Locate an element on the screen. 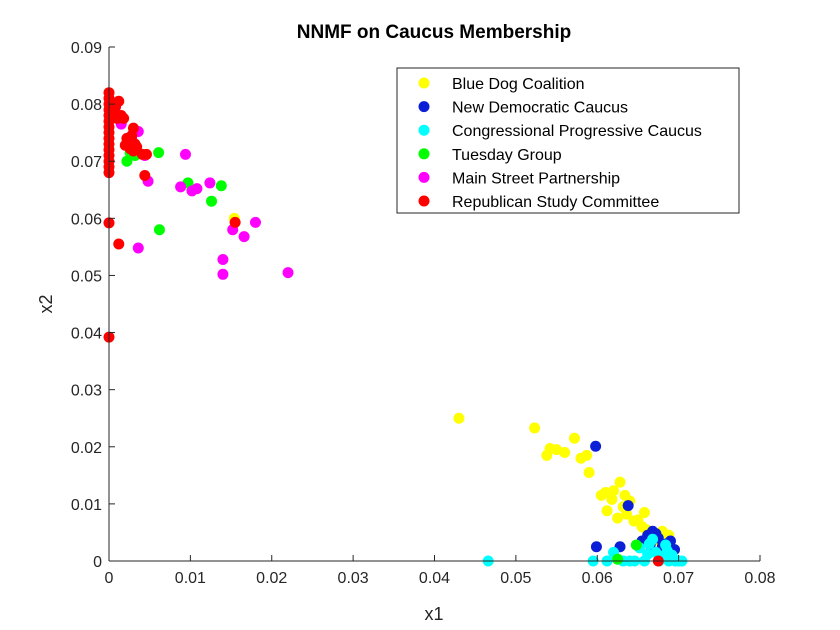  y-tick-label: 0.08 is located at coordinates (86, 105).